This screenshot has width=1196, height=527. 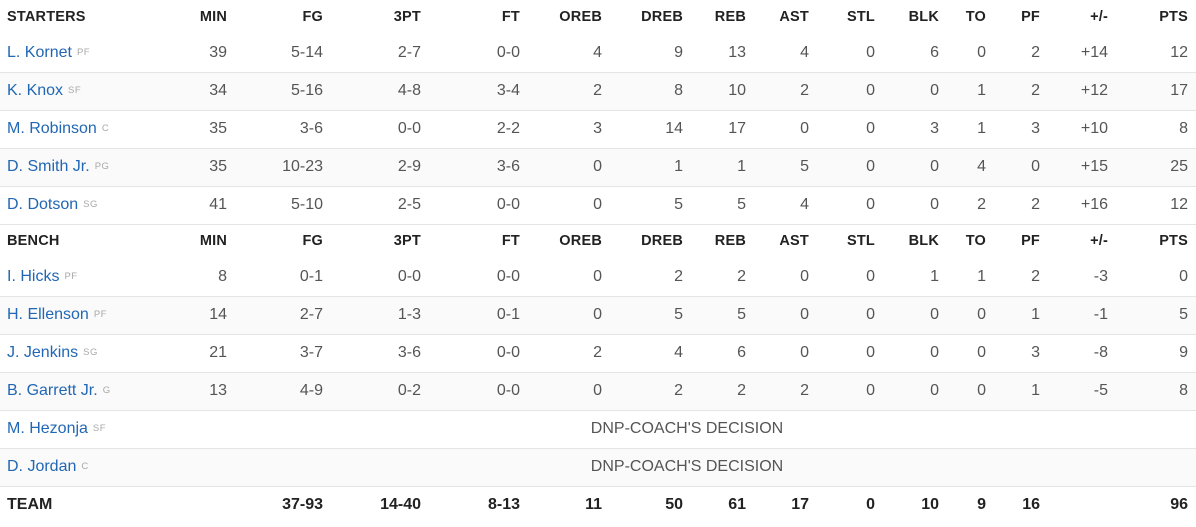 I want to click on team-stat-7: 17, so click(x=800, y=505).